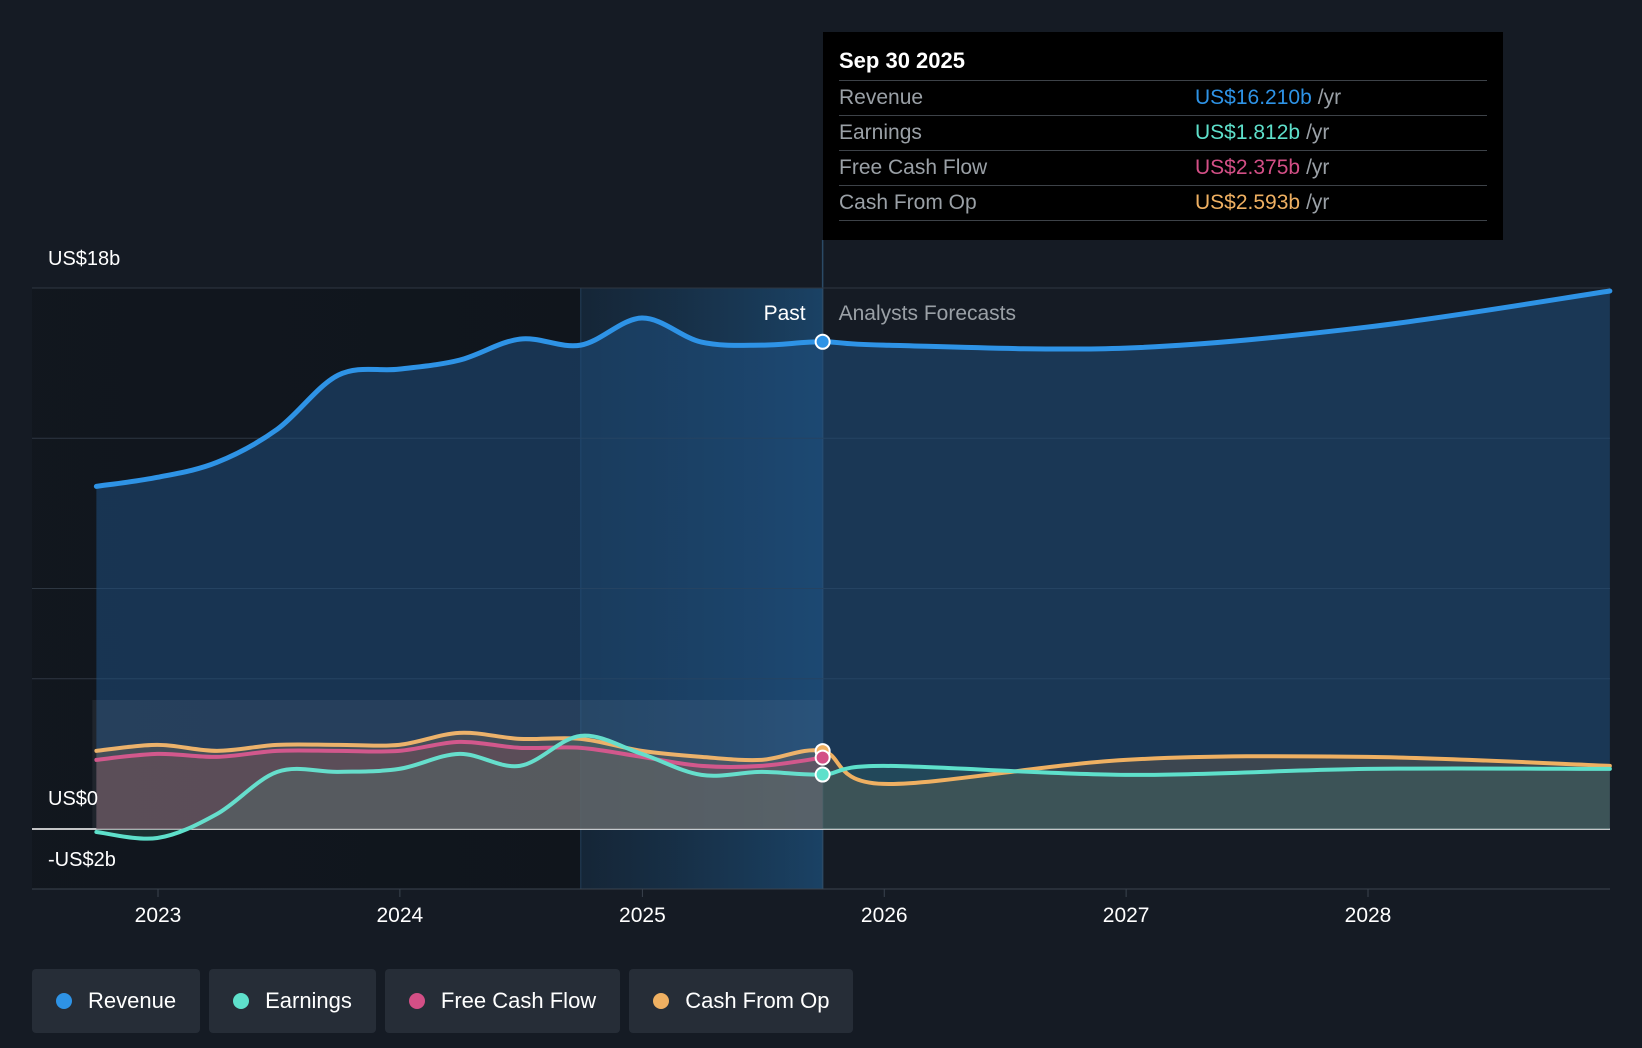  I want to click on x-tick-label: 2027, so click(1126, 915).